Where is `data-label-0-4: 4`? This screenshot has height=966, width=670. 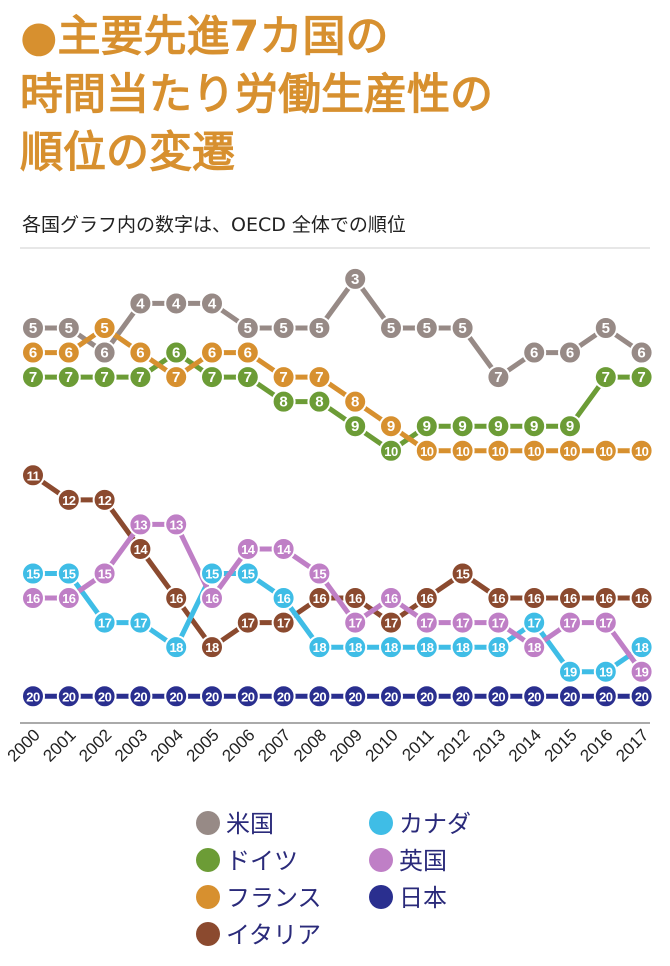
data-label-0-4: 4 is located at coordinates (176, 303).